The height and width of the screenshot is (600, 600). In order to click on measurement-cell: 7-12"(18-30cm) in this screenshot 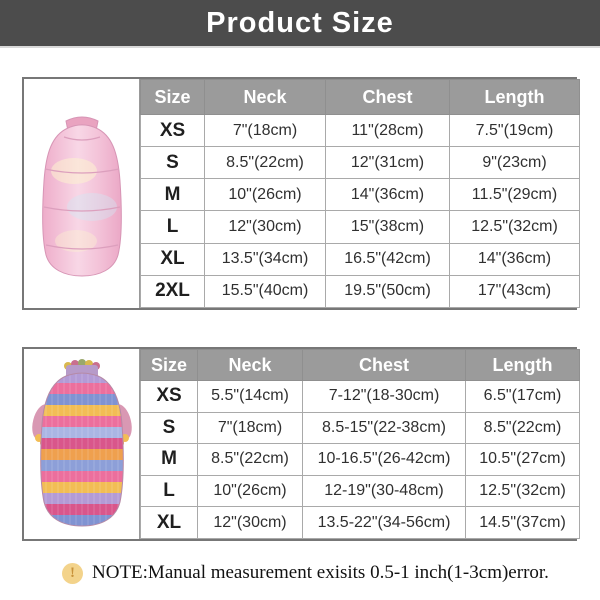, I will do `click(384, 396)`.